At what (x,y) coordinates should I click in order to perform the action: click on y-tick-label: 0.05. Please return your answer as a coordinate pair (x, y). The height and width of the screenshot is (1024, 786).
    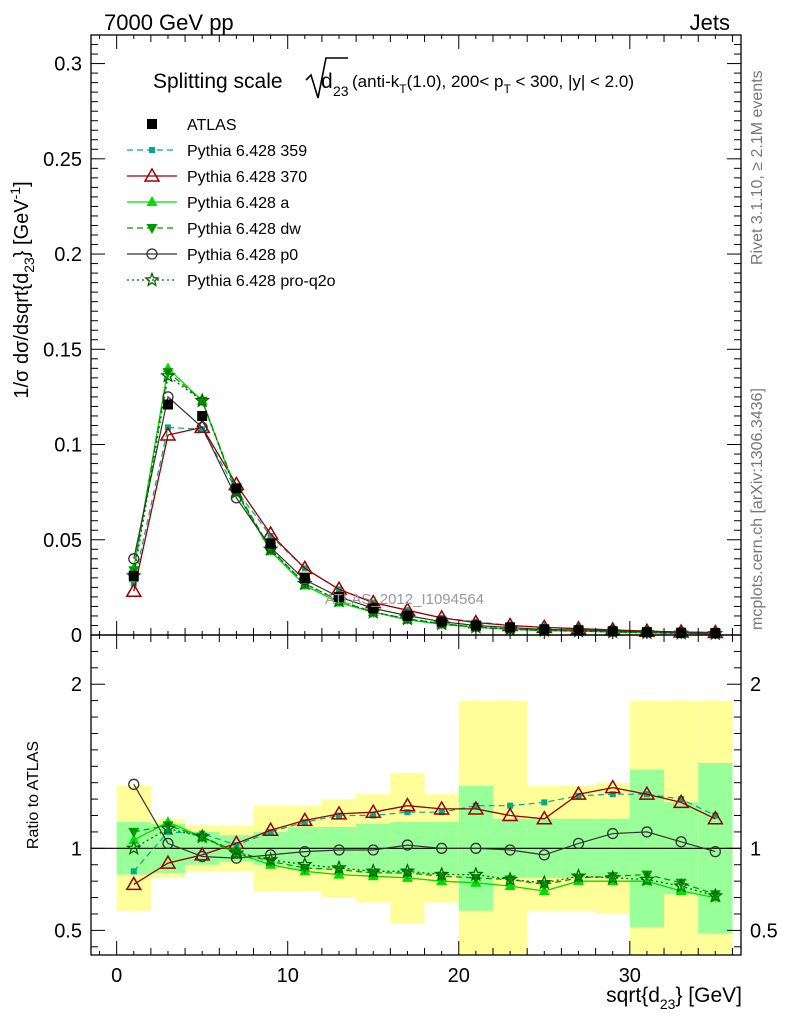
    Looking at the image, I should click on (62, 541).